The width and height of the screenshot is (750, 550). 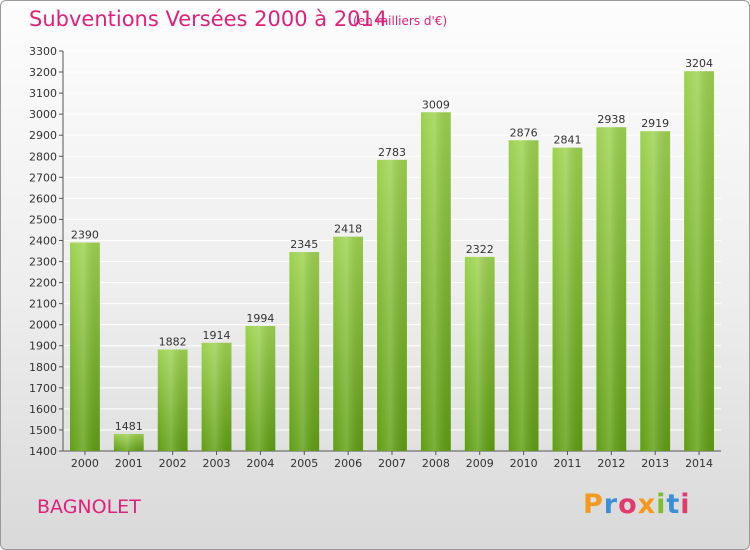 I want to click on x-tick-label: 2001, so click(x=129, y=463).